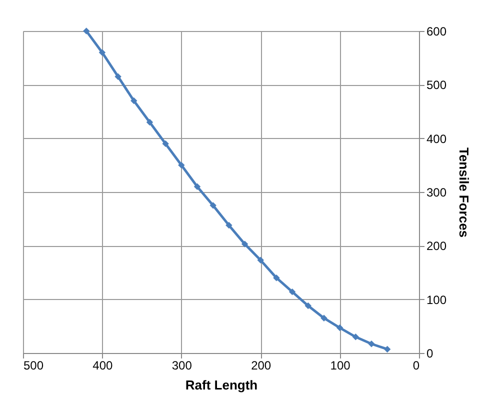 The width and height of the screenshot is (503, 419). I want to click on y-tick-label: 300, so click(436, 193).